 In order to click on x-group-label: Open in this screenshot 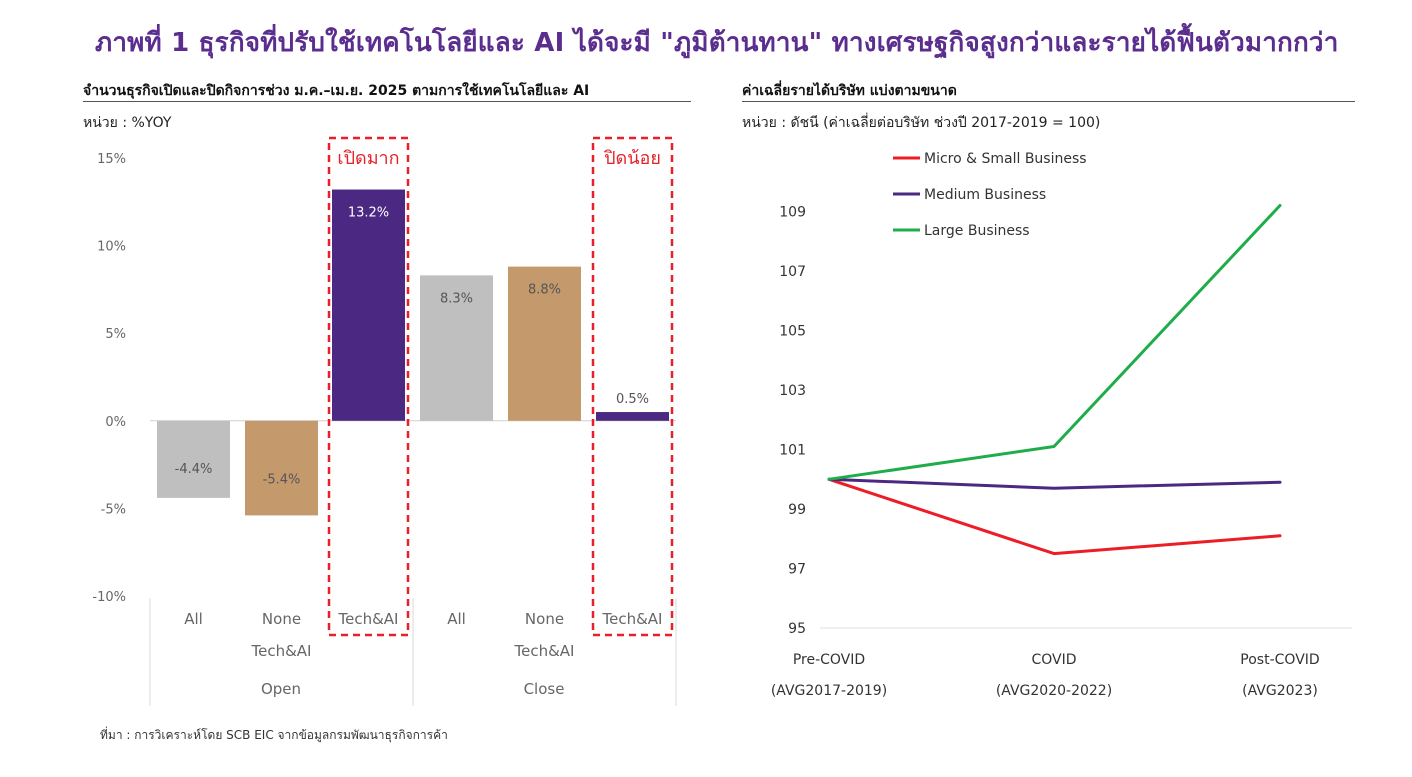, I will do `click(281, 689)`.